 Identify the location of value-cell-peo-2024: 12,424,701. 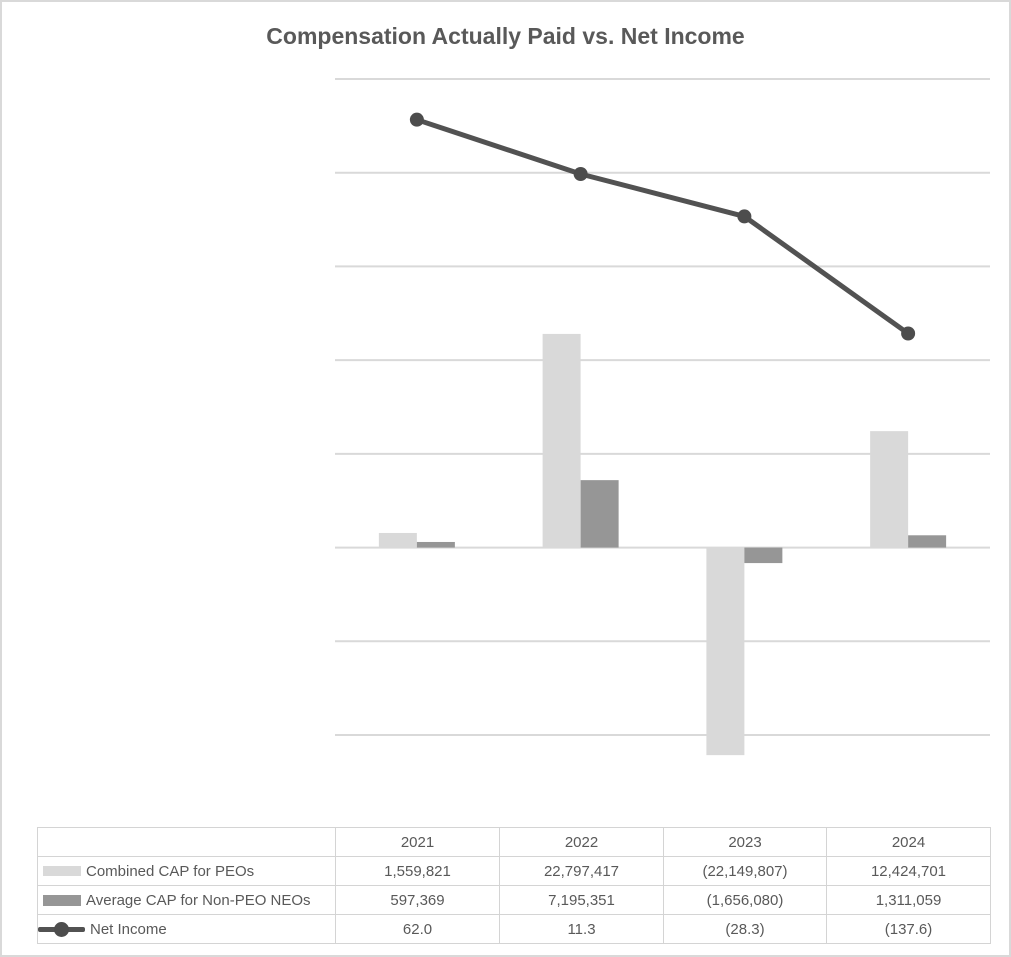
(908, 871).